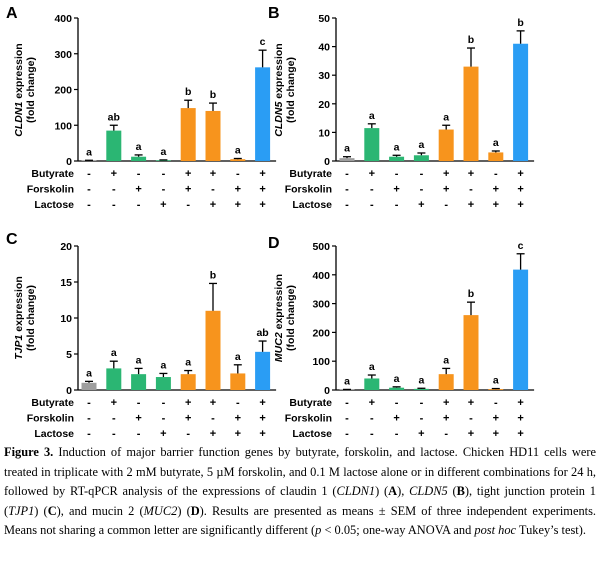  Describe the element at coordinates (460, 491) in the screenshot. I see `caption-panel-ref: B` at that location.